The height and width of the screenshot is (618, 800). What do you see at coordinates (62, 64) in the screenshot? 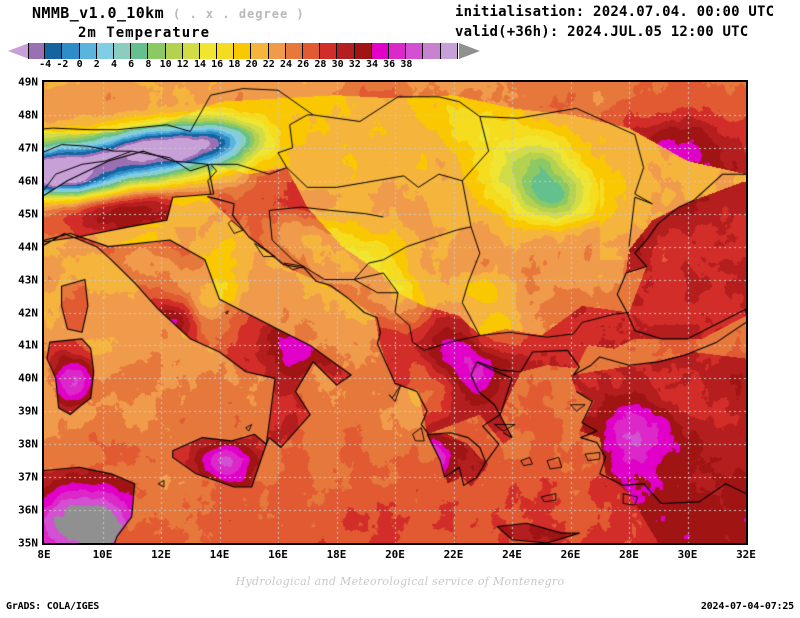
I see `colorbar-tick-label: -2` at bounding box center [62, 64].